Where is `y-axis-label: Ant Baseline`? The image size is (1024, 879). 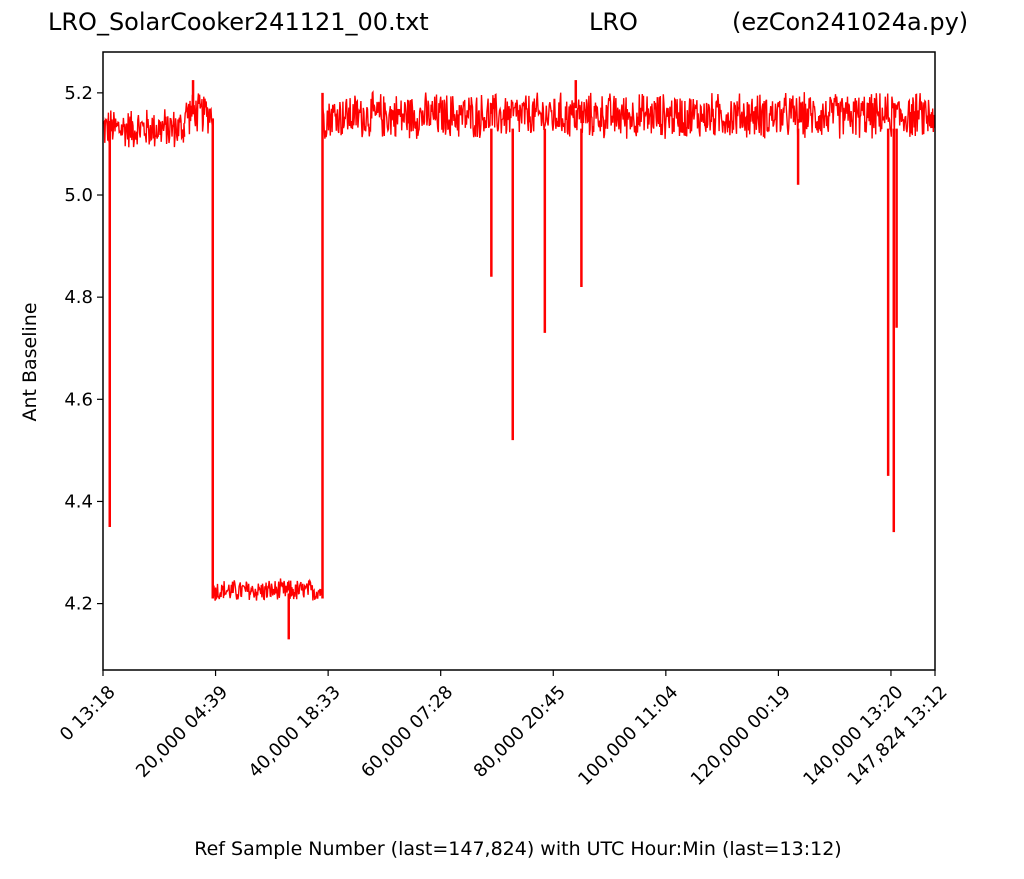
y-axis-label: Ant Baseline is located at coordinates (30, 362).